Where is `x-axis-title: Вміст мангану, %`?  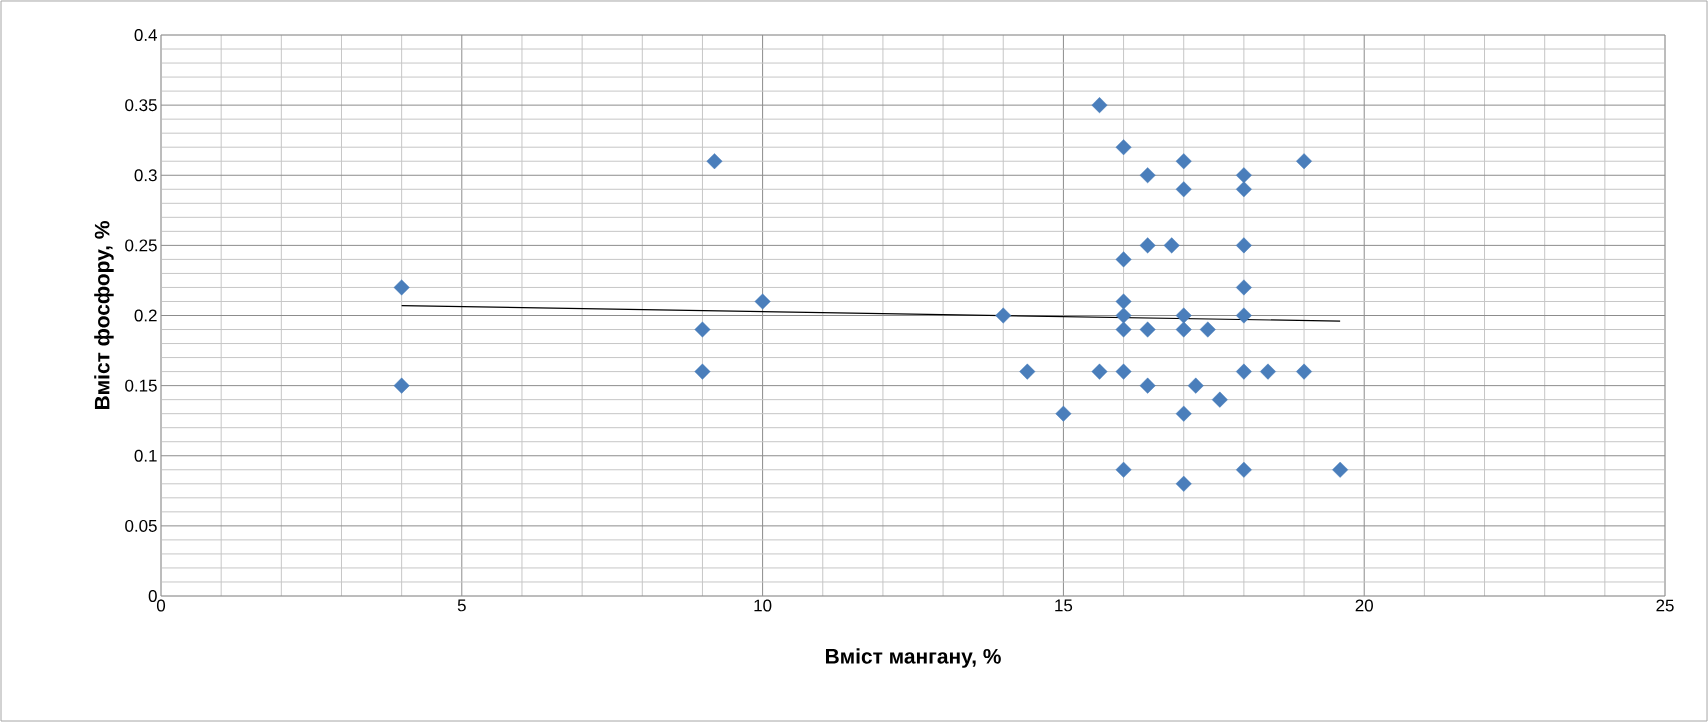 x-axis-title: Вміст мангану, % is located at coordinates (913, 658).